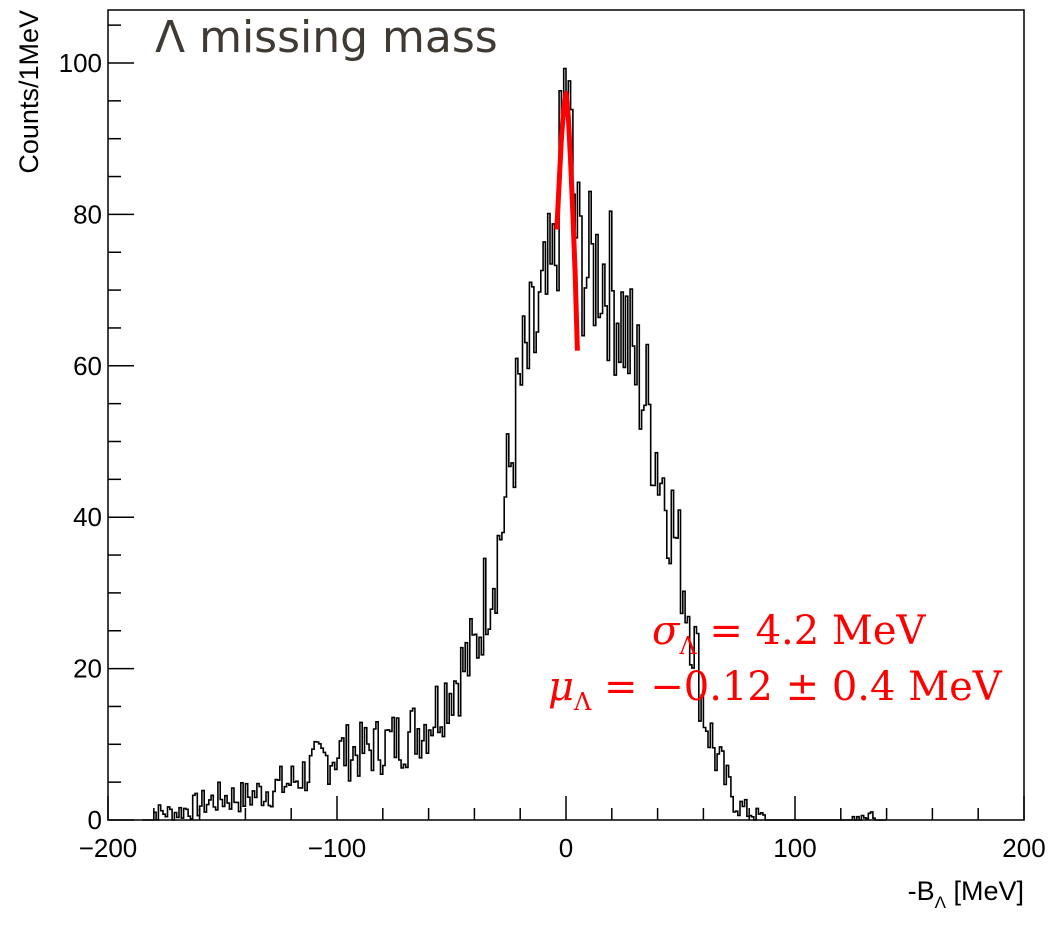  What do you see at coordinates (794, 848) in the screenshot?
I see `x-tick-label: 100` at bounding box center [794, 848].